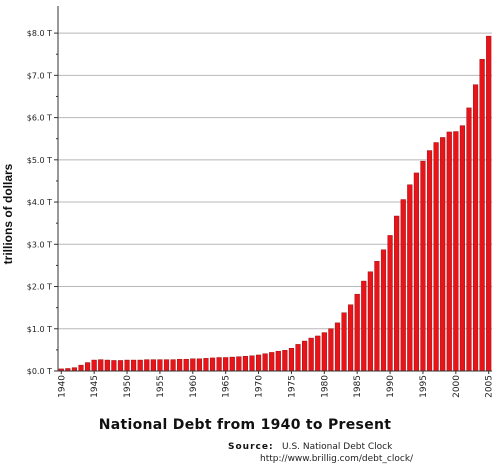 The height and width of the screenshot is (465, 500). What do you see at coordinates (265, 362) in the screenshot?
I see `bar-1971` at bounding box center [265, 362].